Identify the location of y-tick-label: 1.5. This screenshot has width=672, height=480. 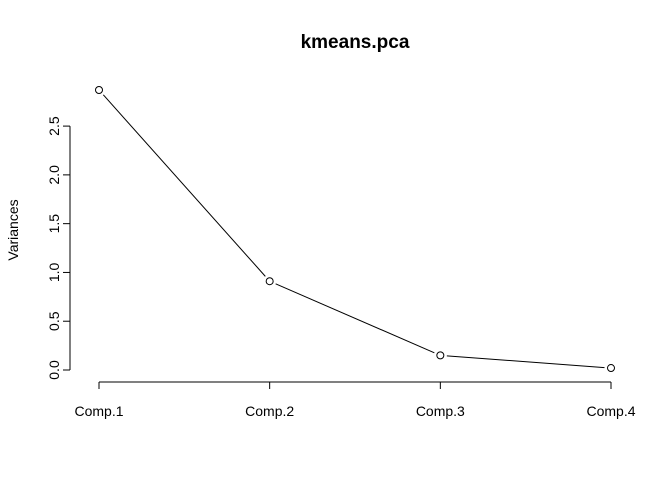
(54, 224).